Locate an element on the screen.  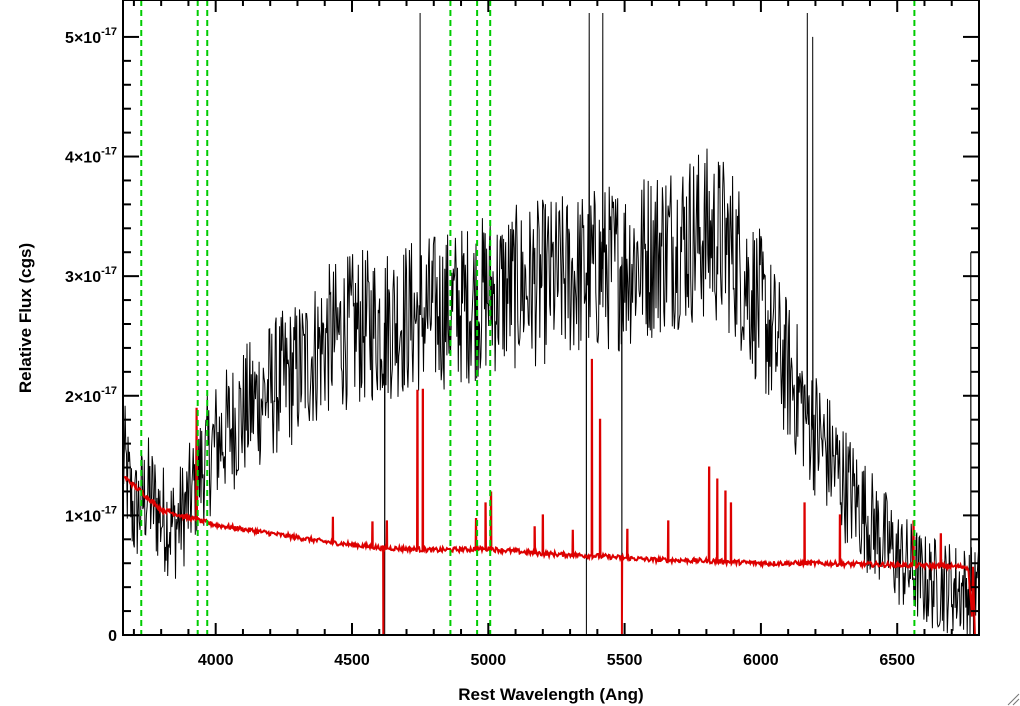
x-tick-labels: 4000 4500 5000 5500 6000 6500 is located at coordinates (556, 660).